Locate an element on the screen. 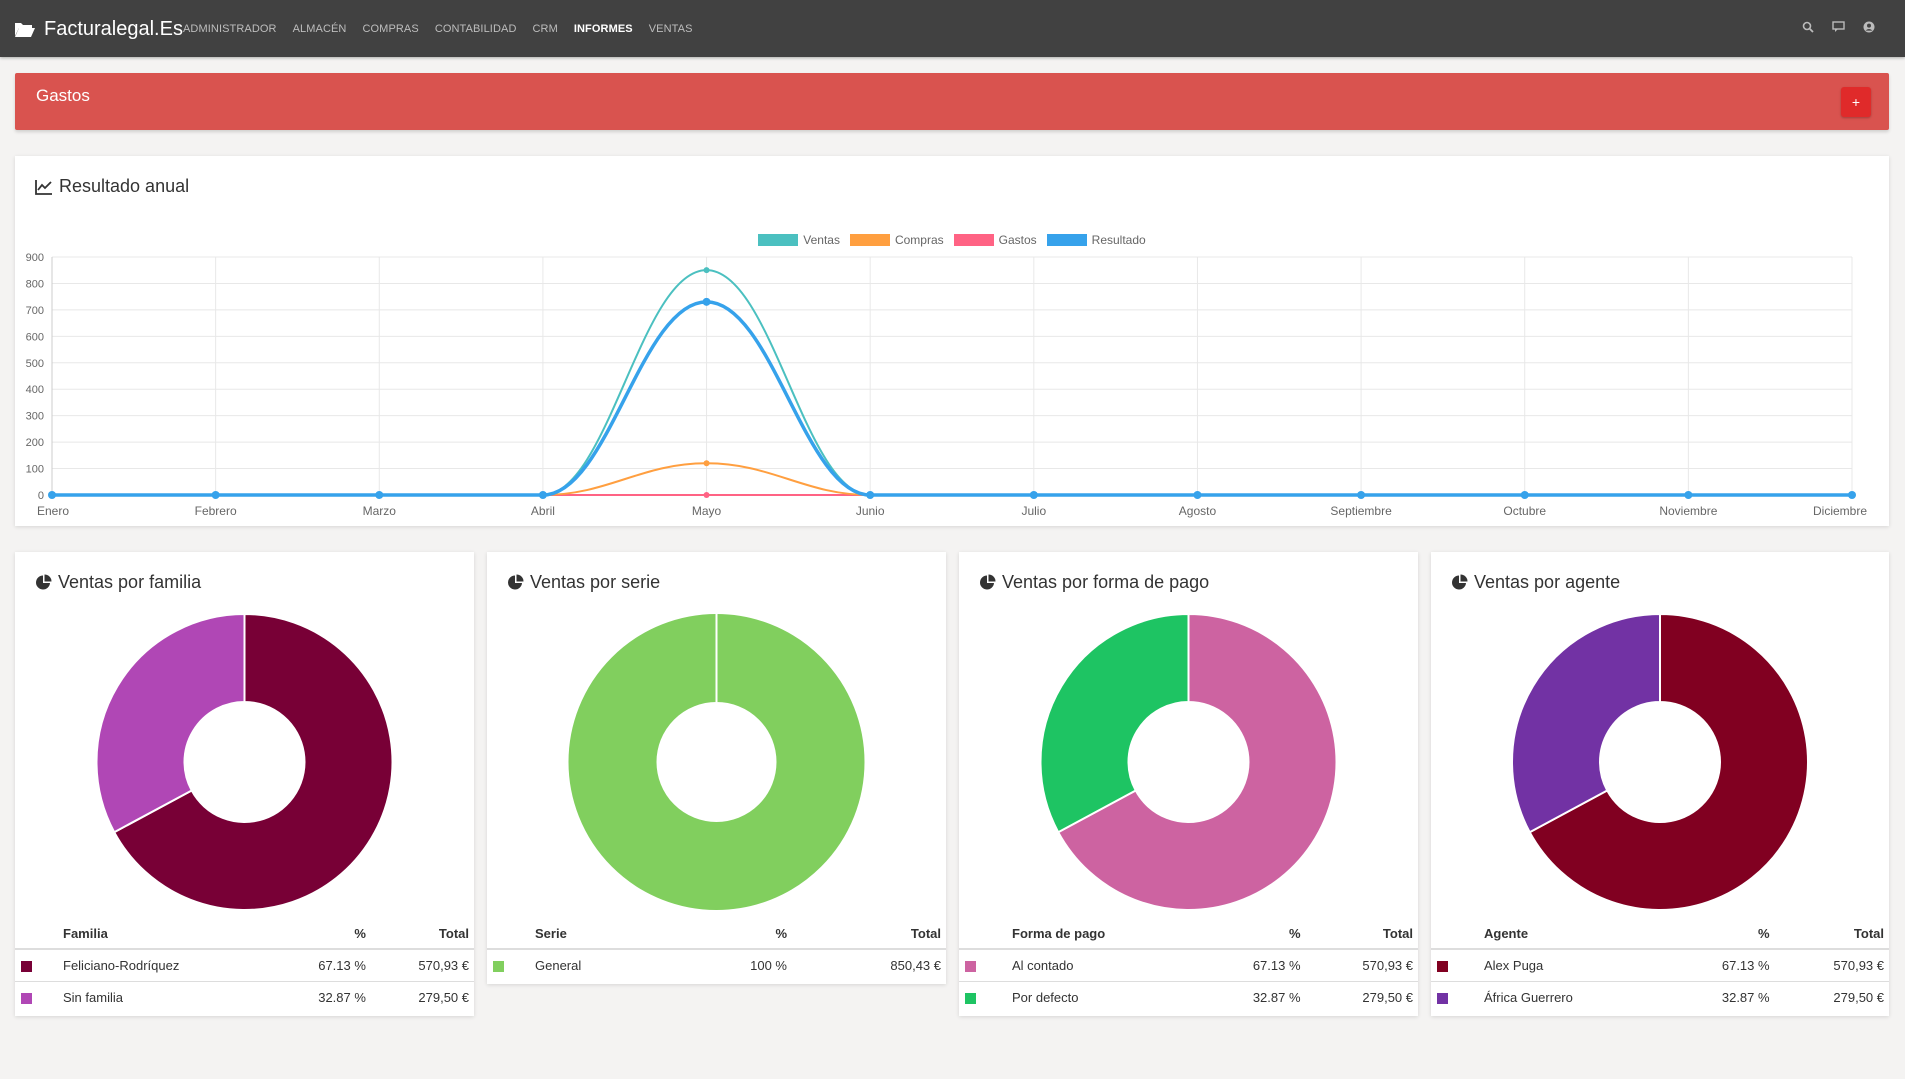 This screenshot has width=1905, height=1079. x-tick-label: Octubre is located at coordinates (1524, 511).